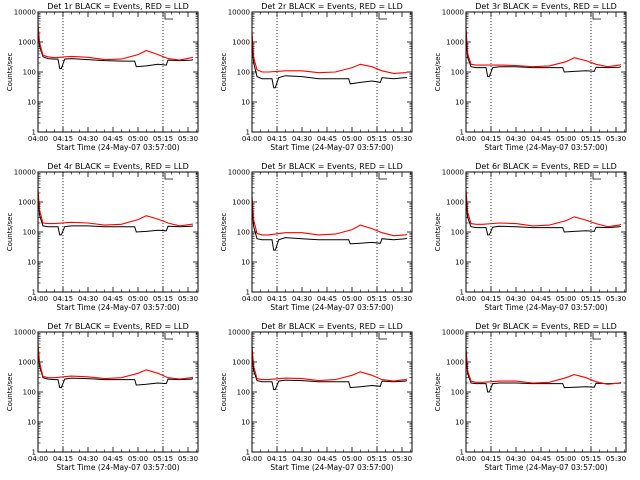  I want to click on panel-title: Det 2r BLACK = Events, RED = LLD, so click(332, 6).